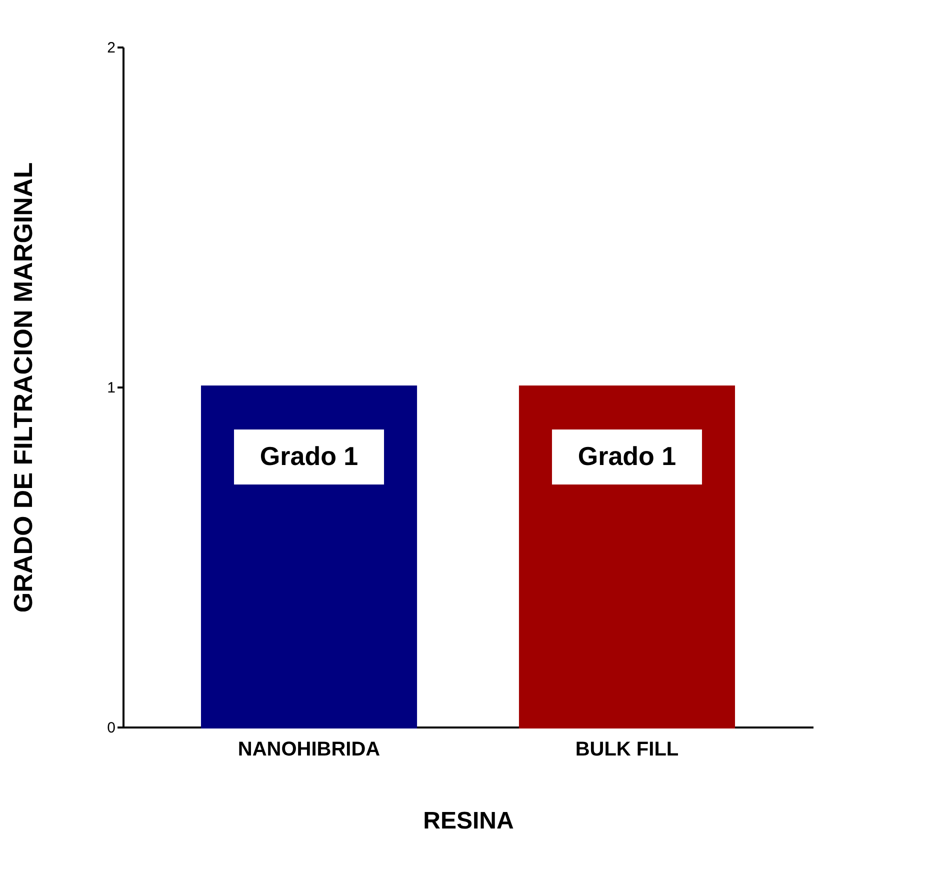  Describe the element at coordinates (23, 387) in the screenshot. I see `y-axis-title: GRADO DE FILTRACION MARGINAL` at that location.